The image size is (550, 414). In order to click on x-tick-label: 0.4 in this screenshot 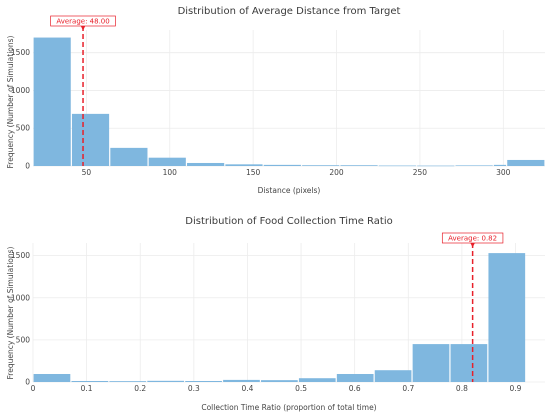, I will do `click(247, 388)`.